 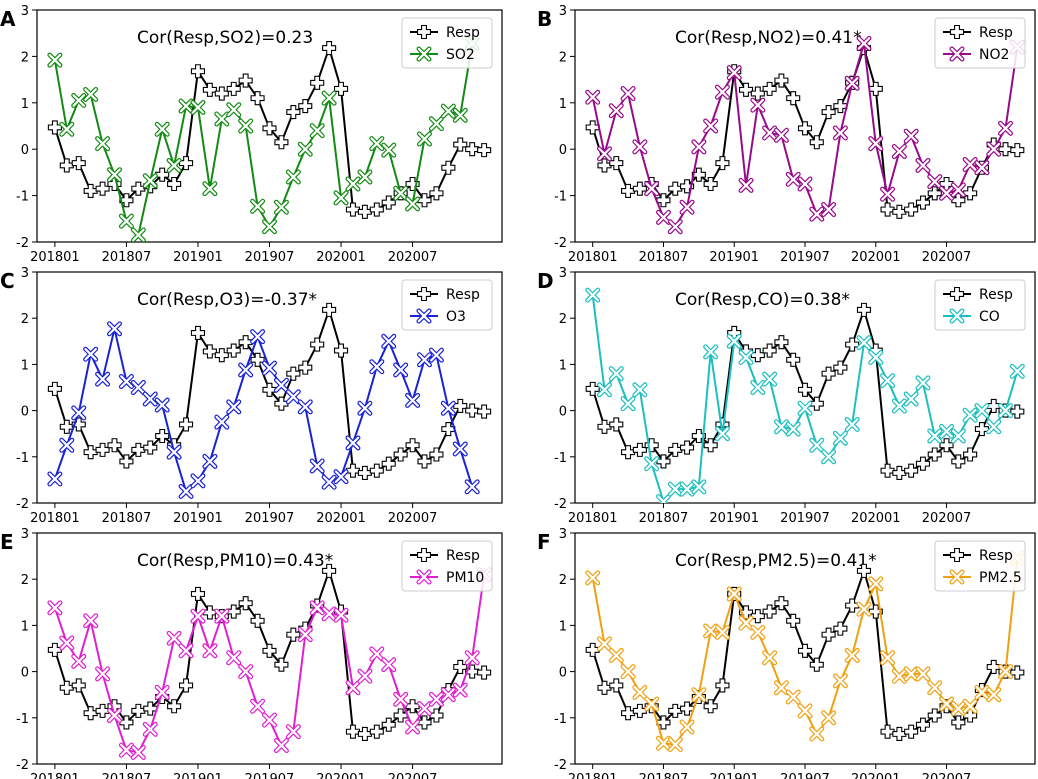 I want to click on legend: Resp NO2, so click(x=980, y=43).